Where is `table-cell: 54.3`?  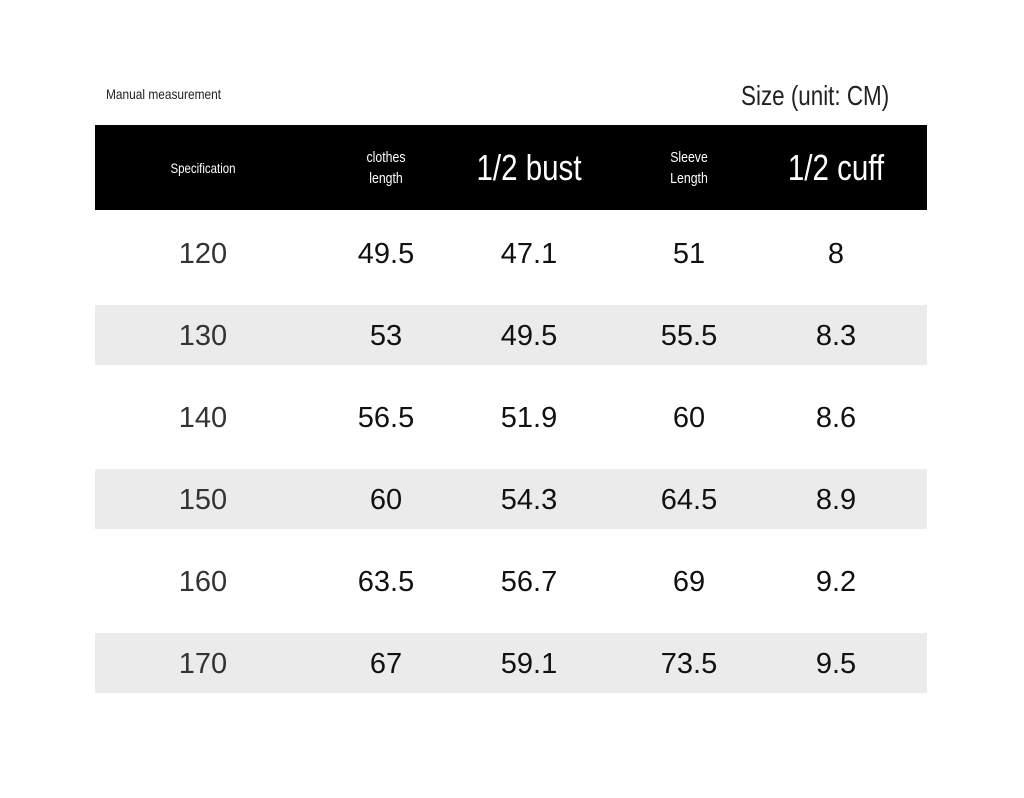 table-cell: 54.3 is located at coordinates (529, 500).